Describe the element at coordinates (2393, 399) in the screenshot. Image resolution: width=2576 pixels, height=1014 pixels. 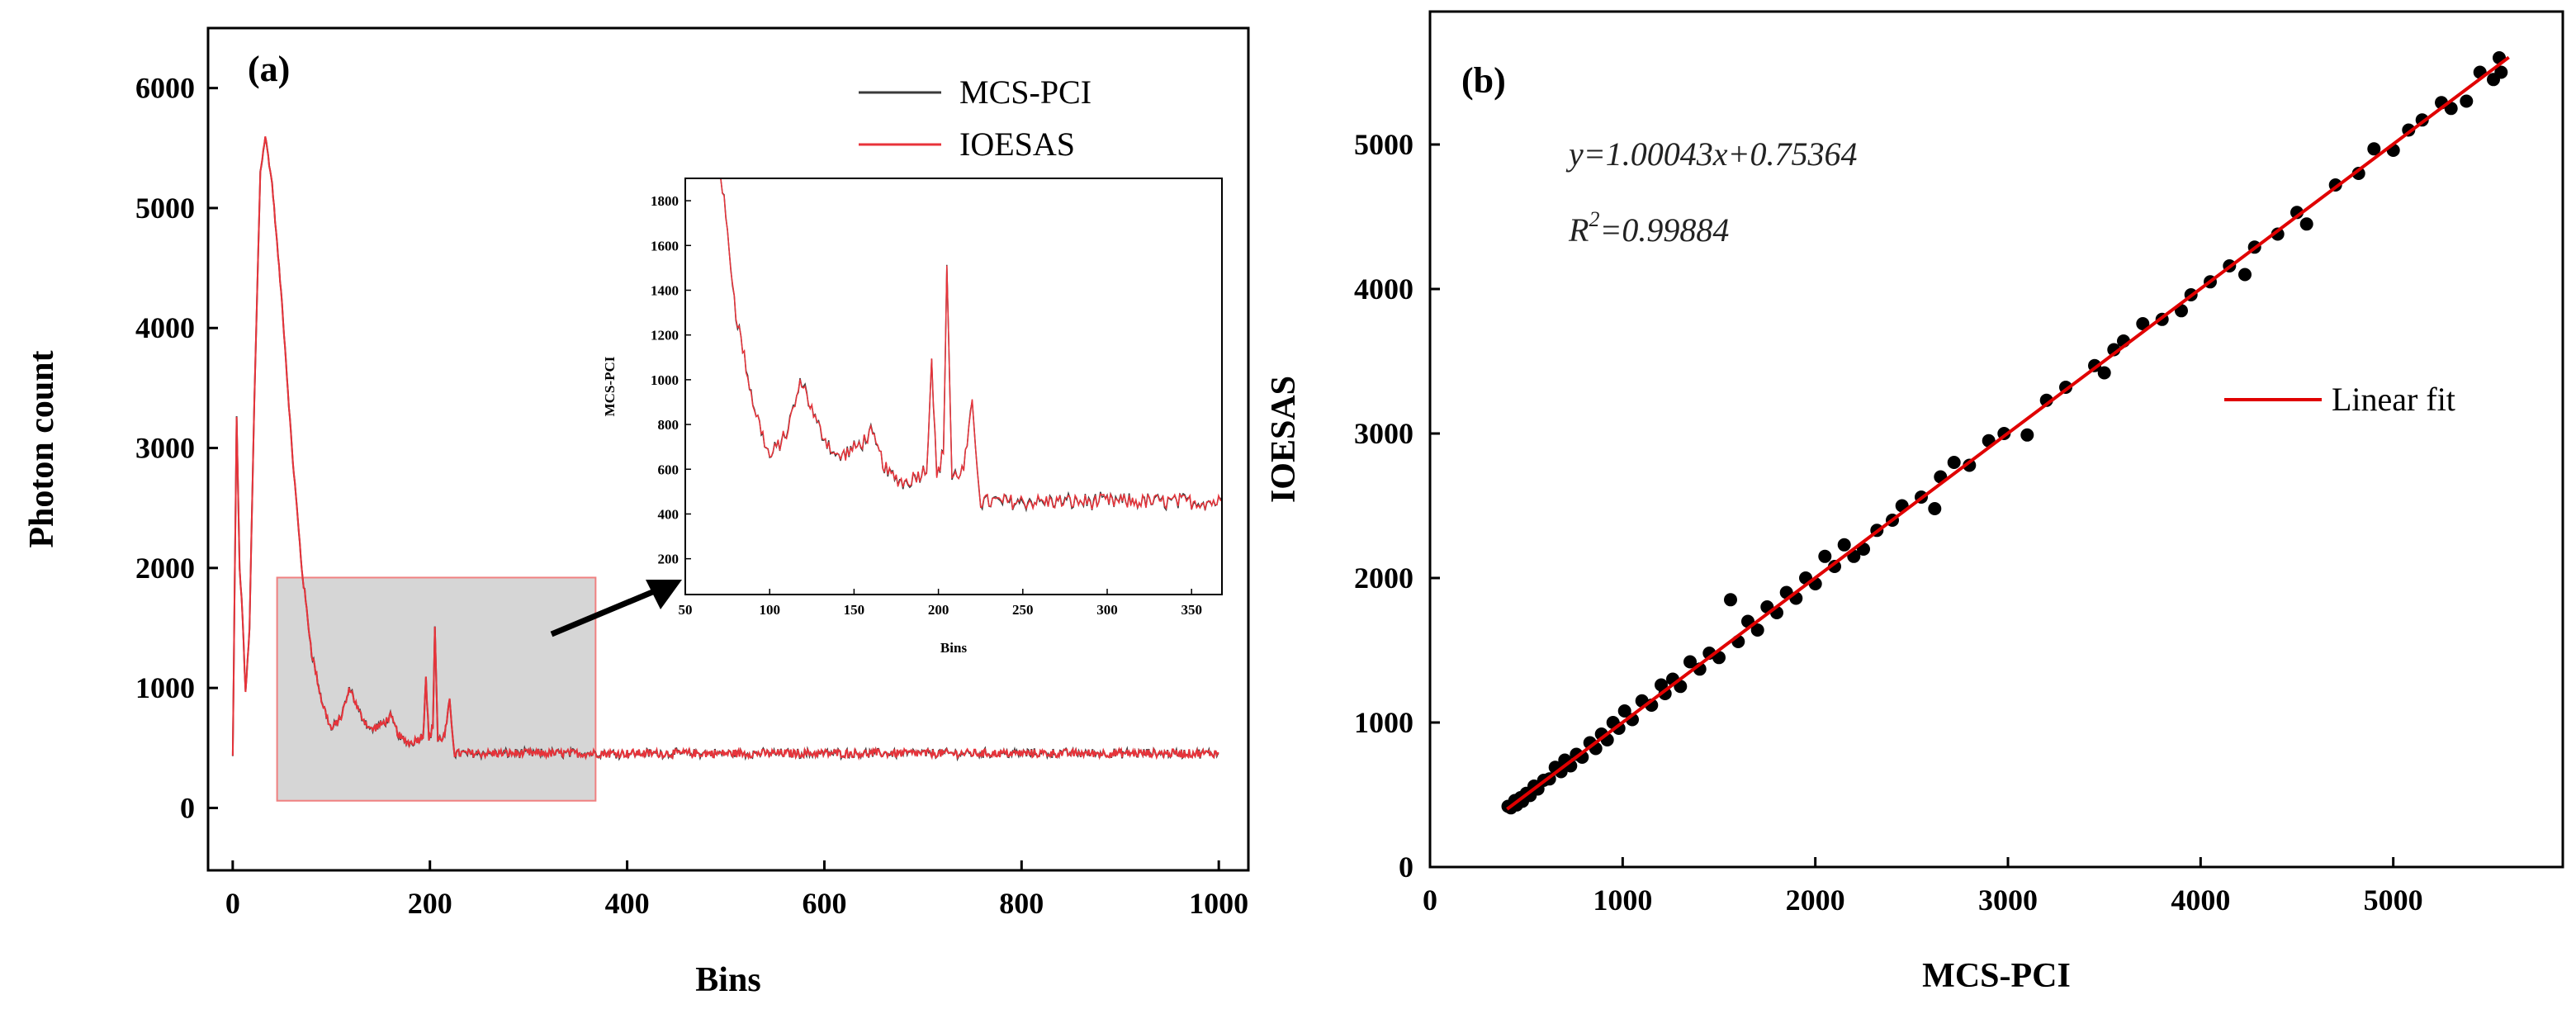
I see `legend-label-fit: Linear fit` at that location.